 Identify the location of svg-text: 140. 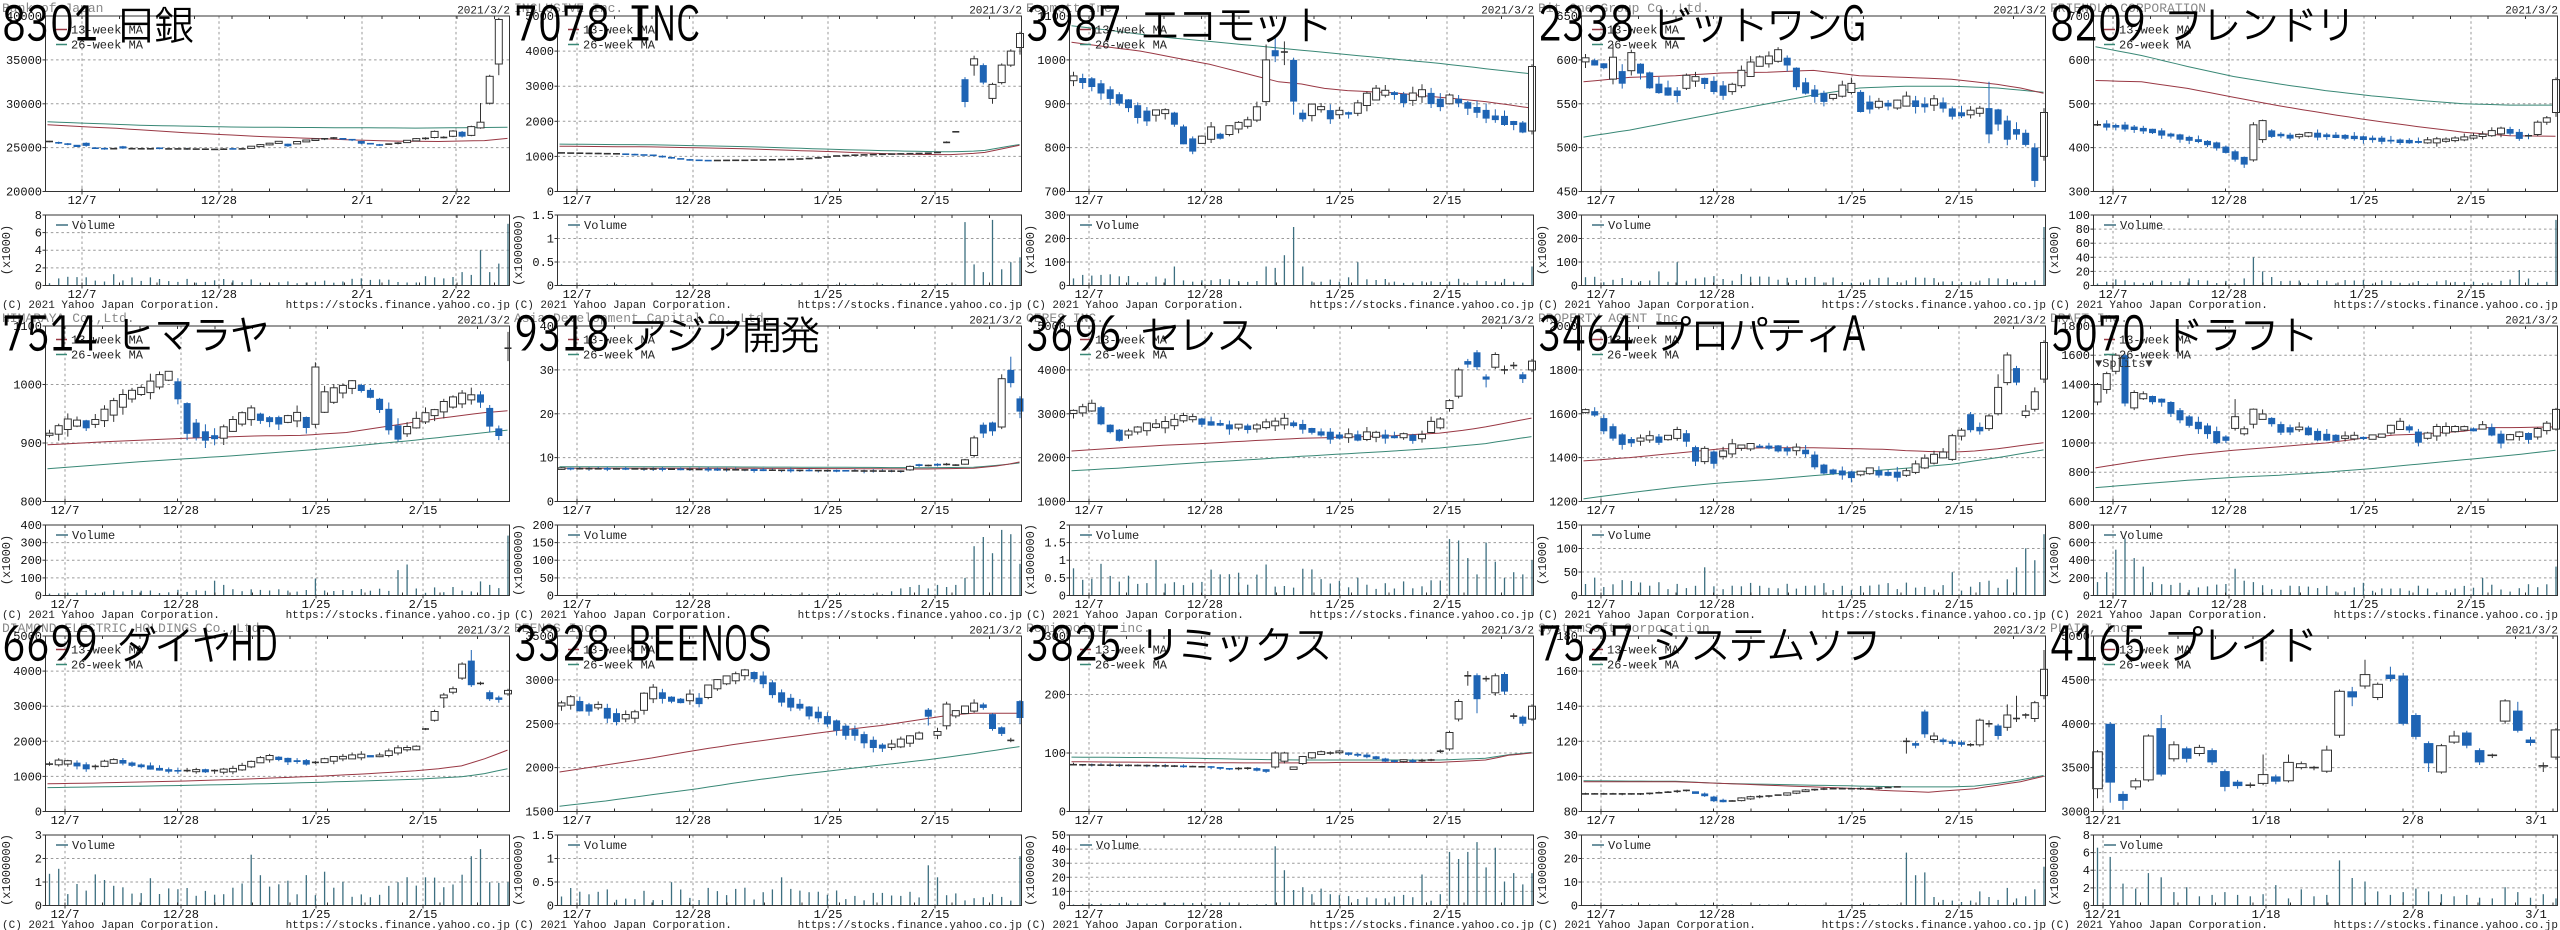
(1567, 707).